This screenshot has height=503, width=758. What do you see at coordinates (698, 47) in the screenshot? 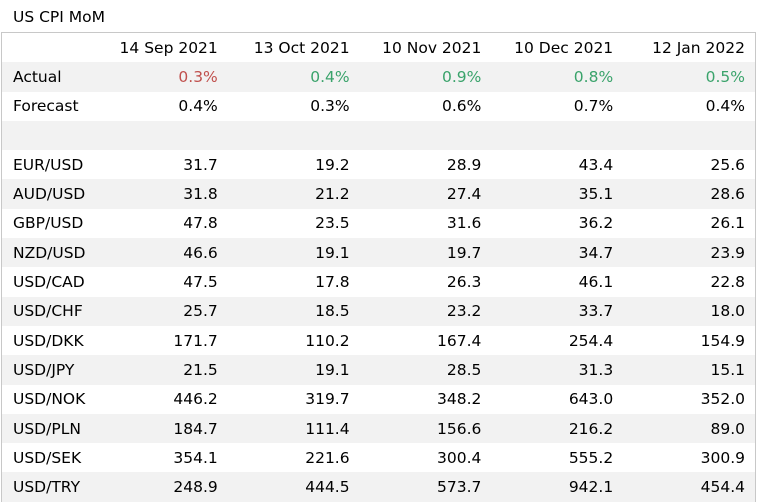
I see `column-header: 12 Jan 2022` at bounding box center [698, 47].